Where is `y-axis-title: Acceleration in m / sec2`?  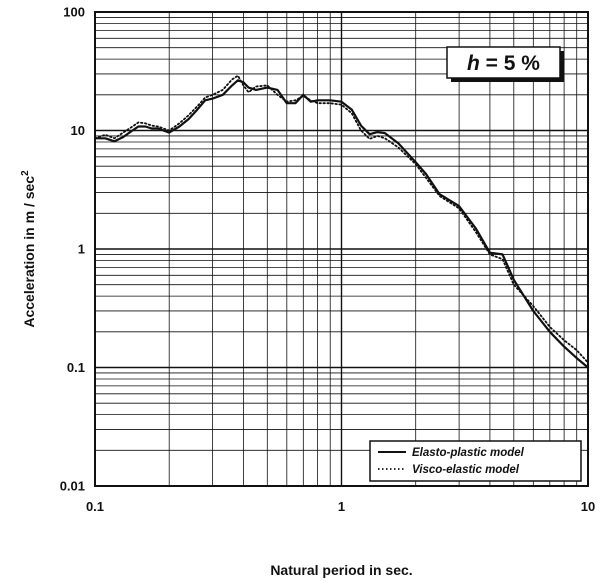 y-axis-title: Acceleration in m / sec2 is located at coordinates (28, 249).